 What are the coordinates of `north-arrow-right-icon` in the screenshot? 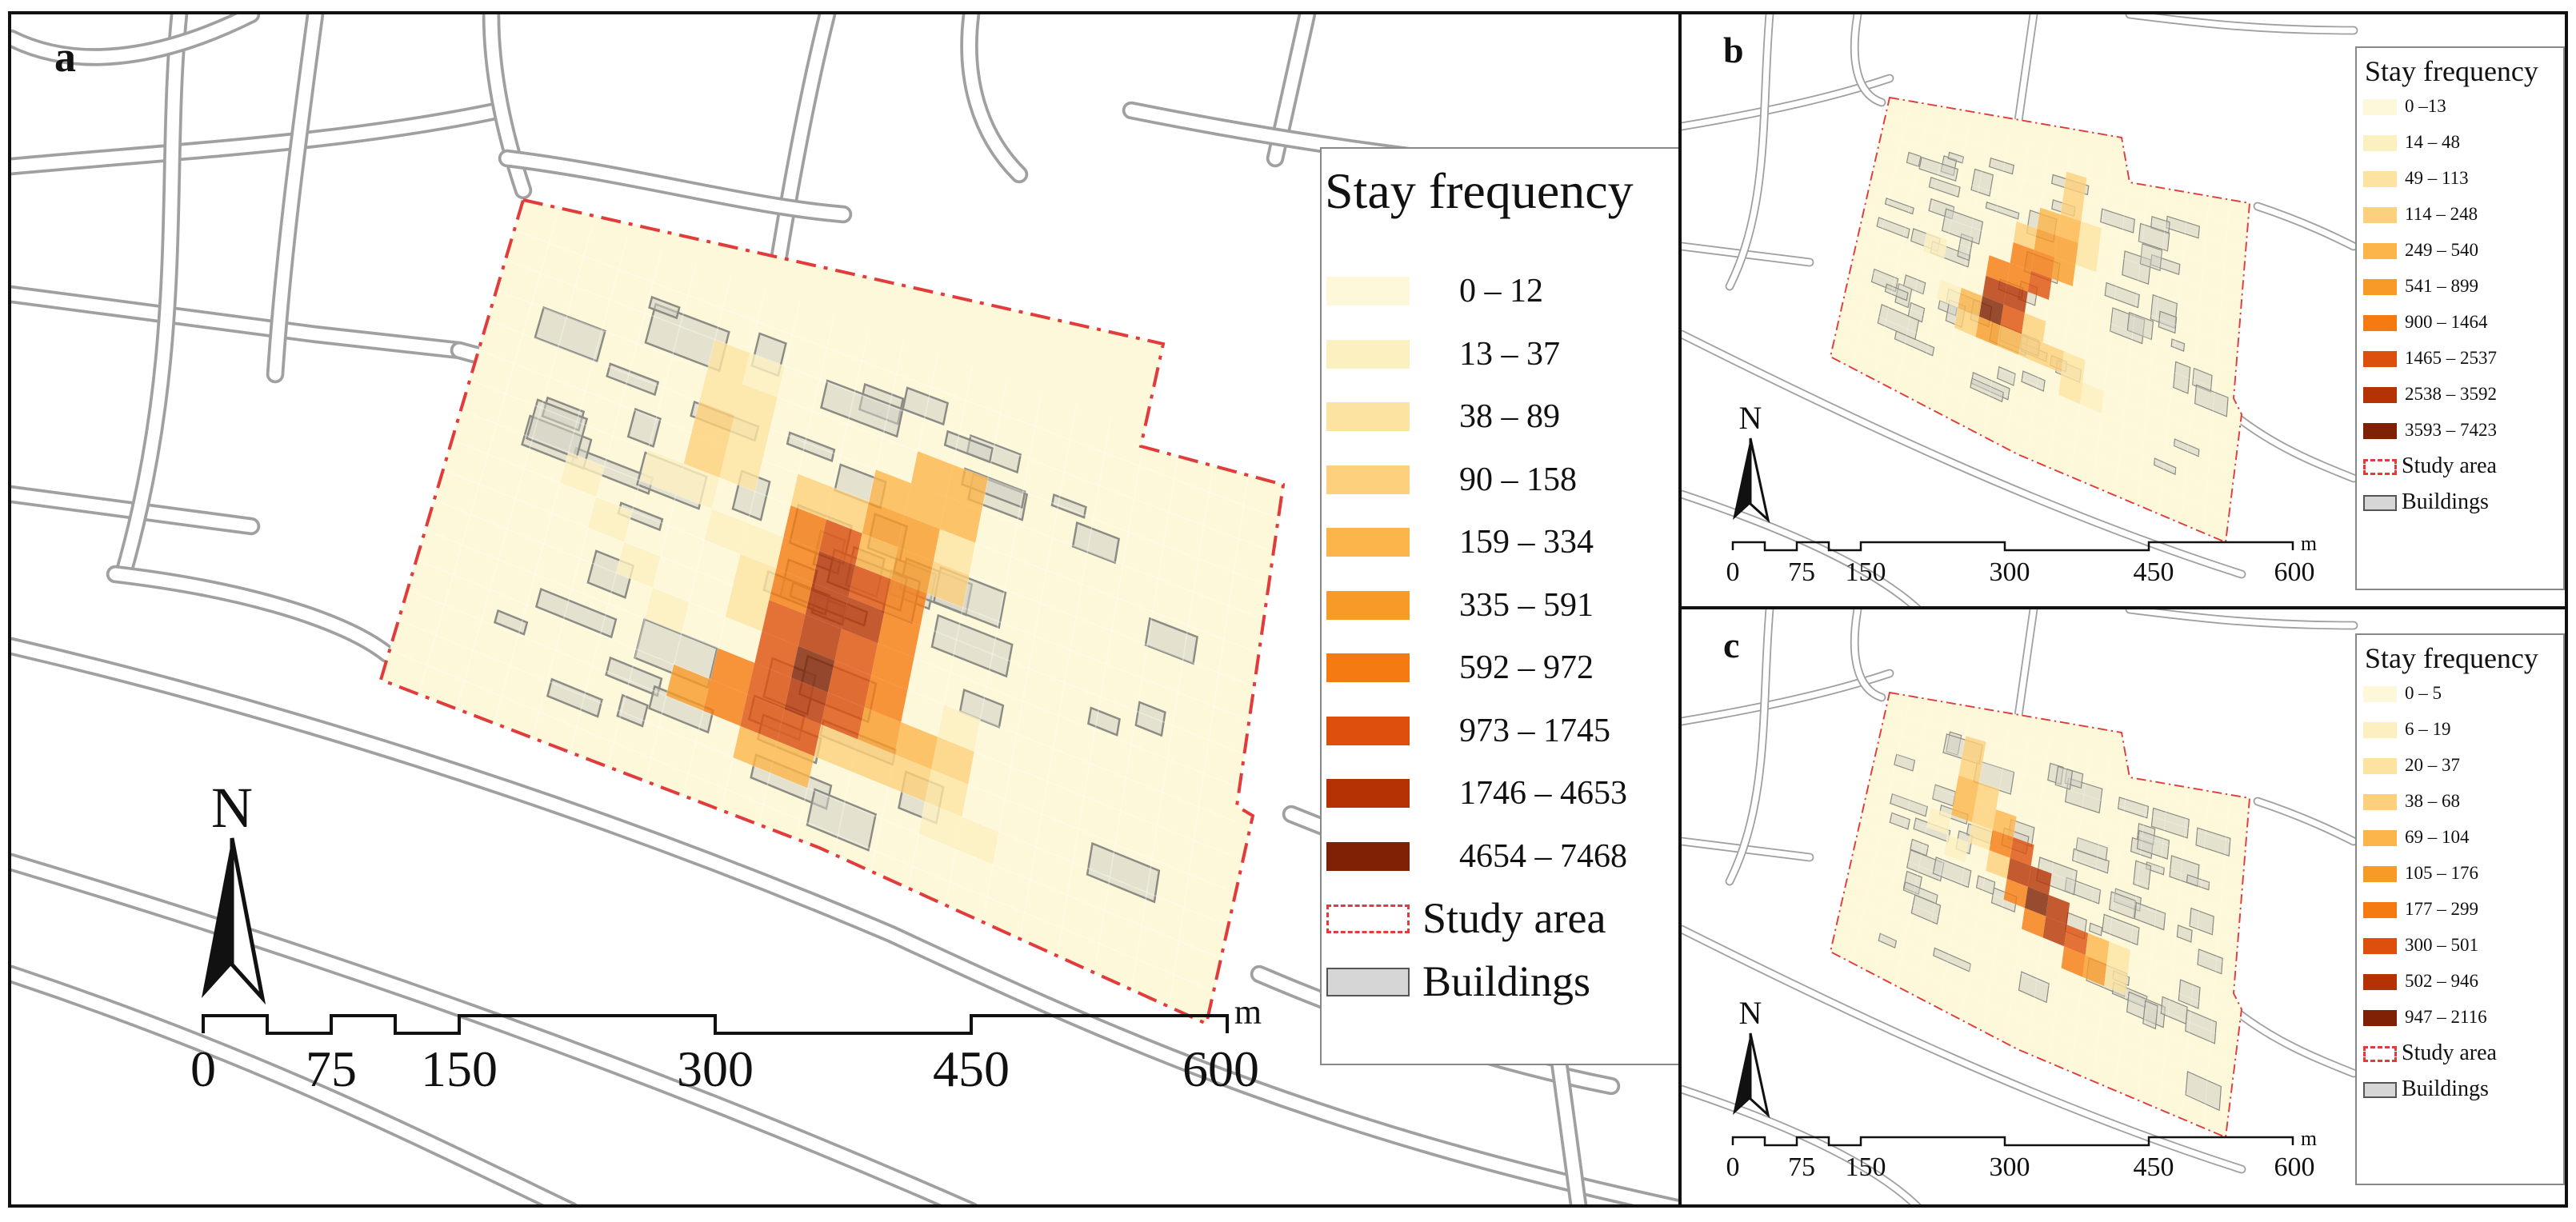 It's located at (1759, 480).